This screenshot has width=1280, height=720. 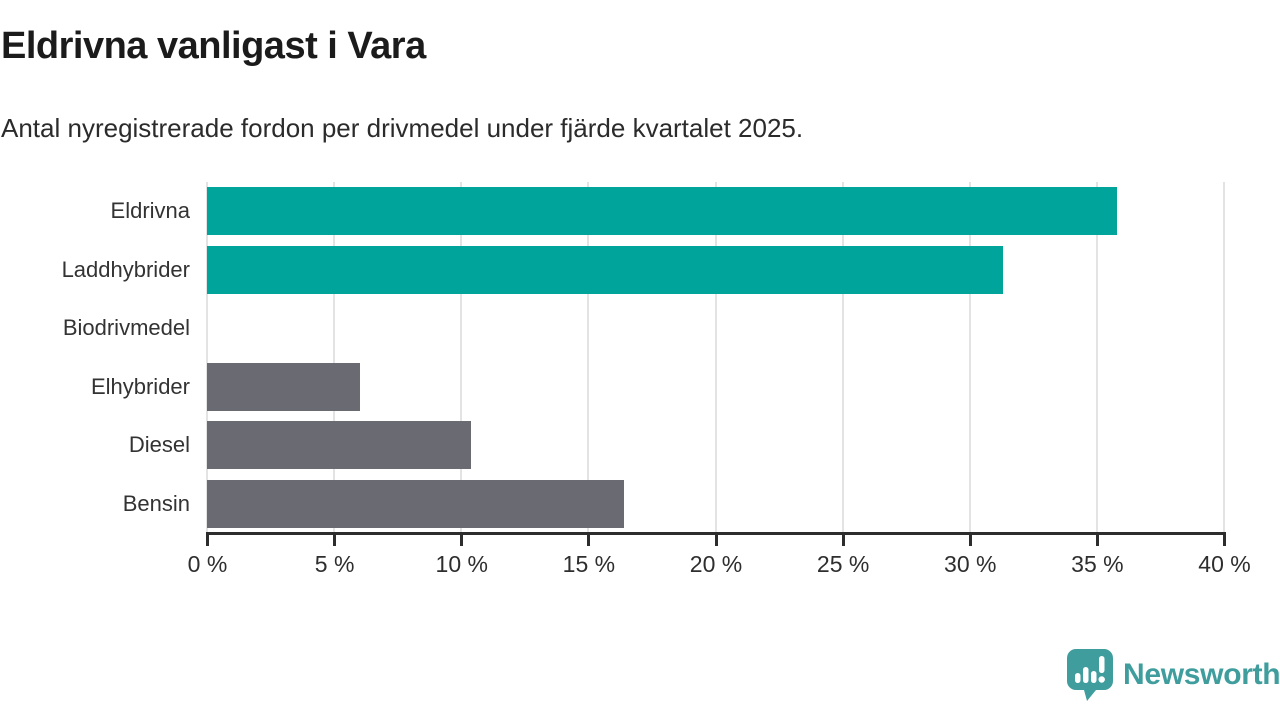 What do you see at coordinates (207, 564) in the screenshot?
I see `axis-tick-label: 0 %` at bounding box center [207, 564].